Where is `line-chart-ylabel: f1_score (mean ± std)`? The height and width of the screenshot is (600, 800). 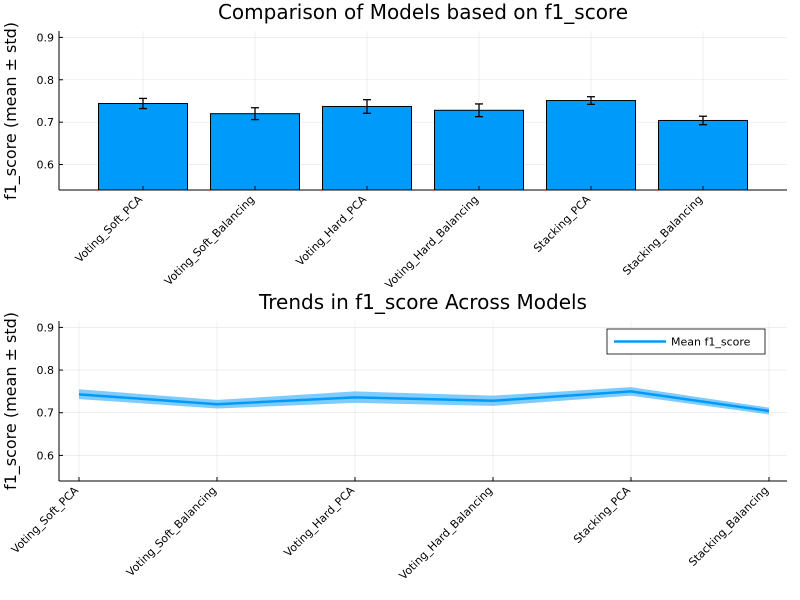 line-chart-ylabel: f1_score (mean ± std) is located at coordinates (11, 401).